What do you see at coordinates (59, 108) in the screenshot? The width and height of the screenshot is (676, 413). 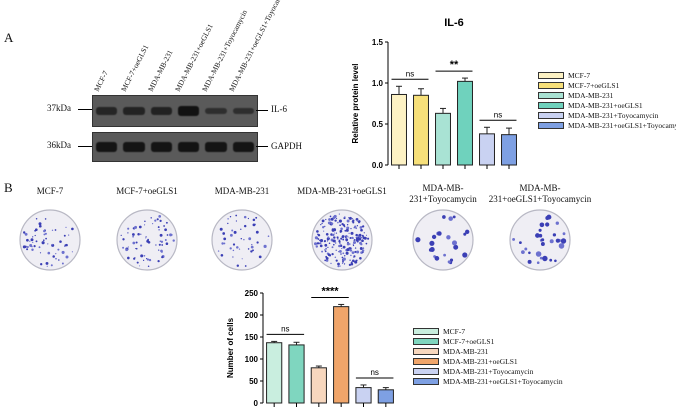 I see `kda-label-il6: 37kDa` at bounding box center [59, 108].